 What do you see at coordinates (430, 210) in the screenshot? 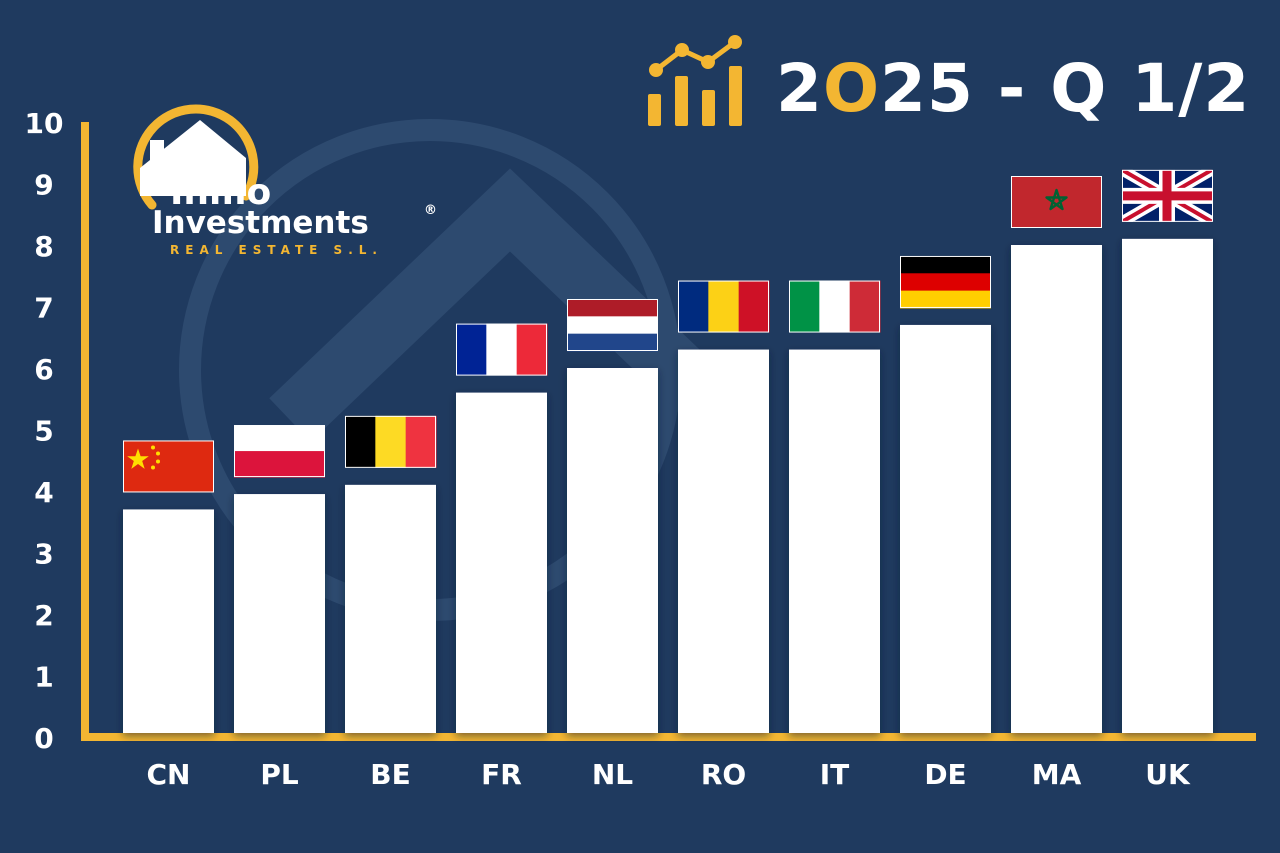
I see `logo-registered: ®` at bounding box center [430, 210].